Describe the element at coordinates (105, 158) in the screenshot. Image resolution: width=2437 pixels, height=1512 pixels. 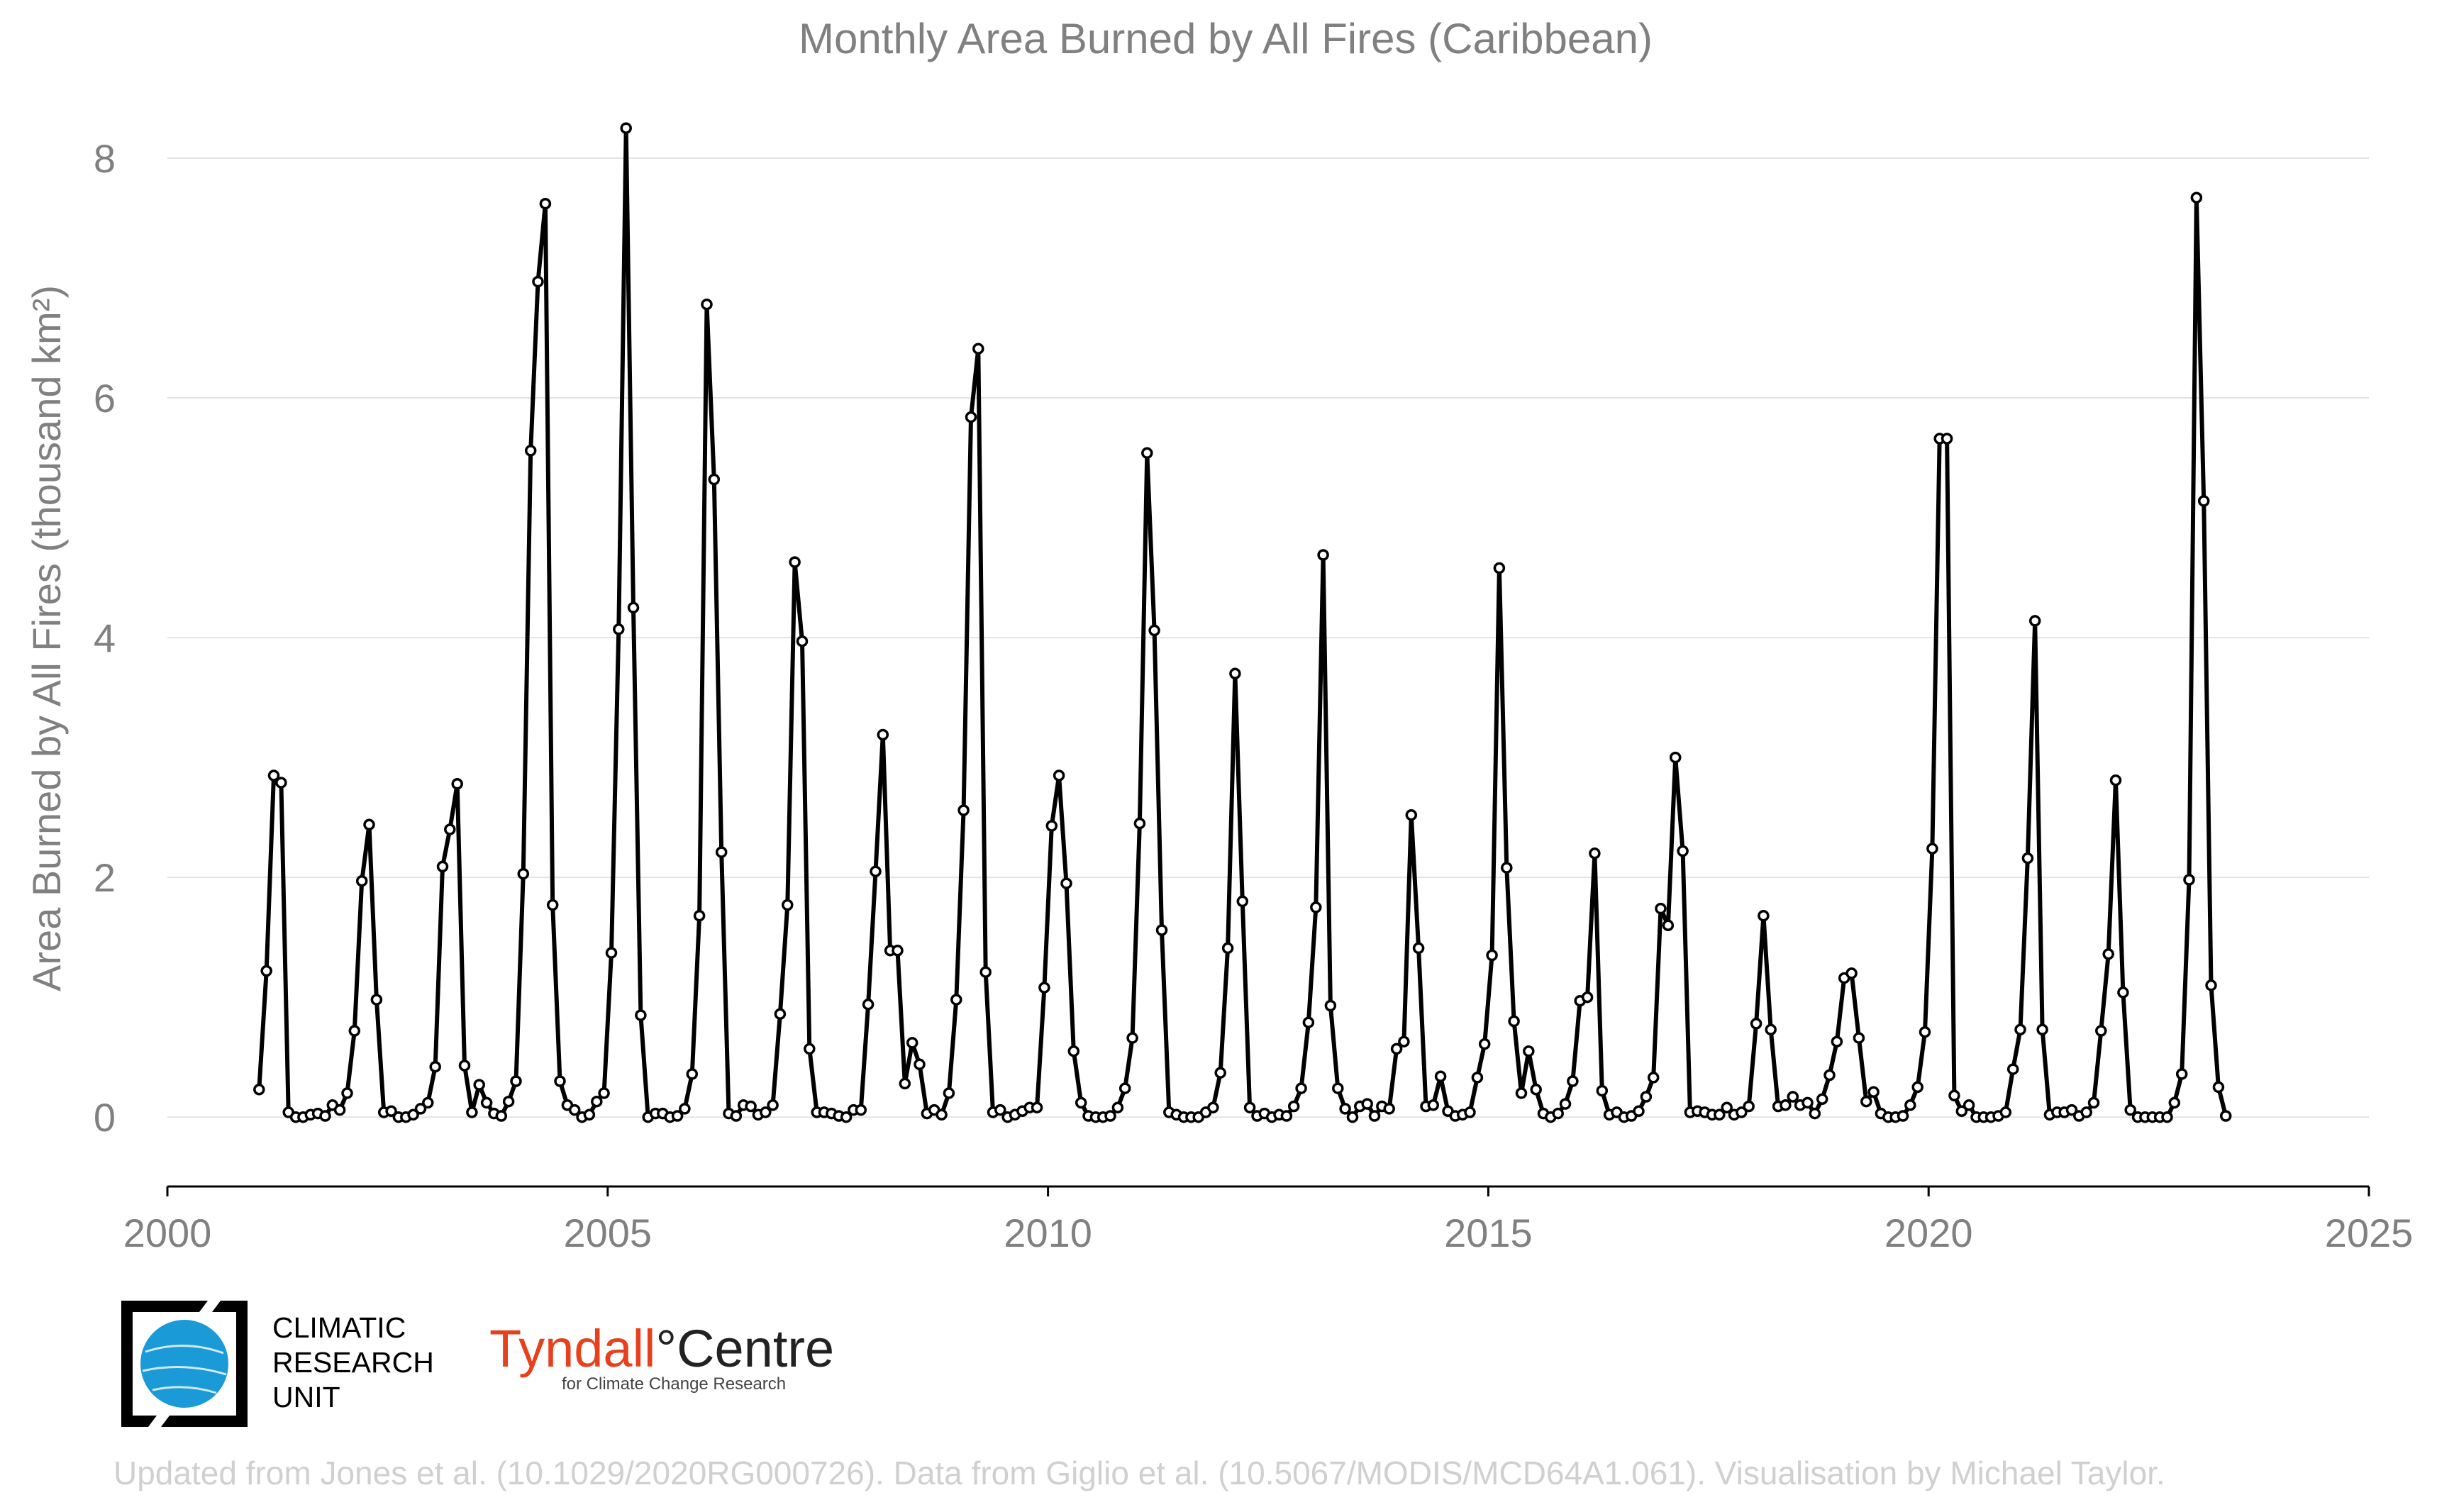
I see `y-tick-label: 8` at that location.